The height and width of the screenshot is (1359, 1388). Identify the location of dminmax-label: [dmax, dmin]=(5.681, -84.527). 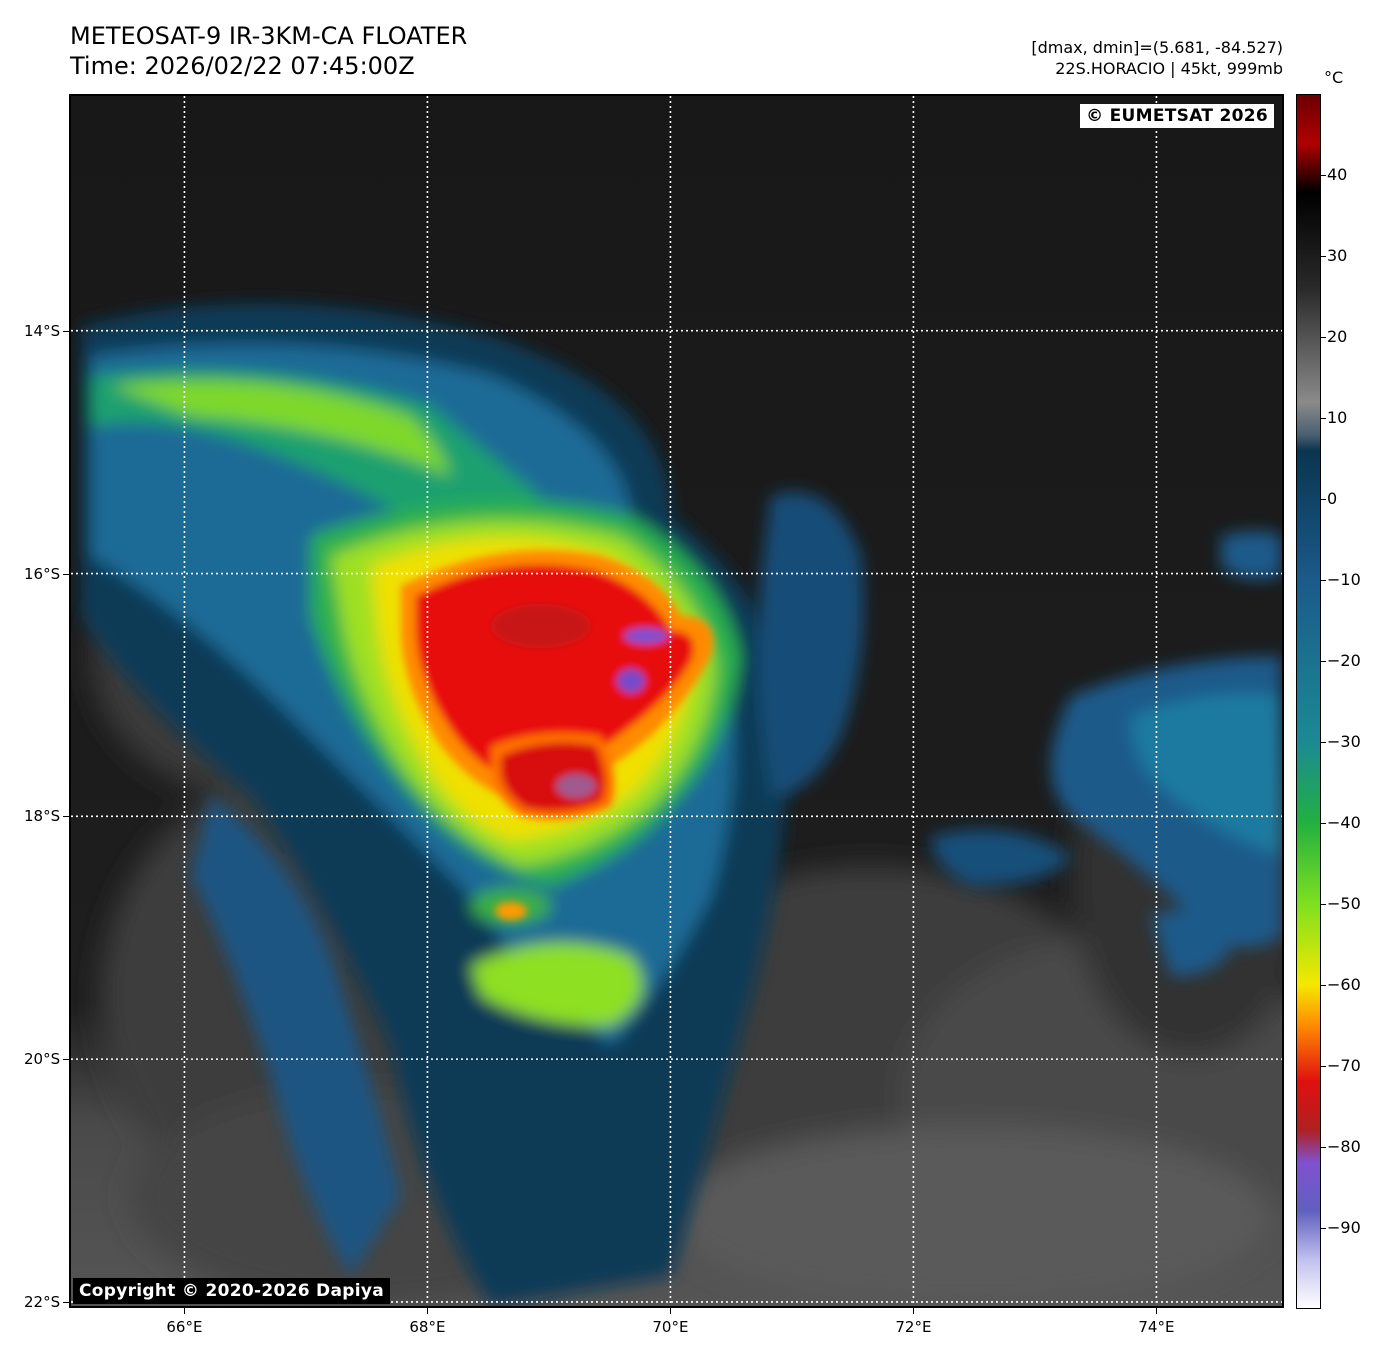
(1157, 47).